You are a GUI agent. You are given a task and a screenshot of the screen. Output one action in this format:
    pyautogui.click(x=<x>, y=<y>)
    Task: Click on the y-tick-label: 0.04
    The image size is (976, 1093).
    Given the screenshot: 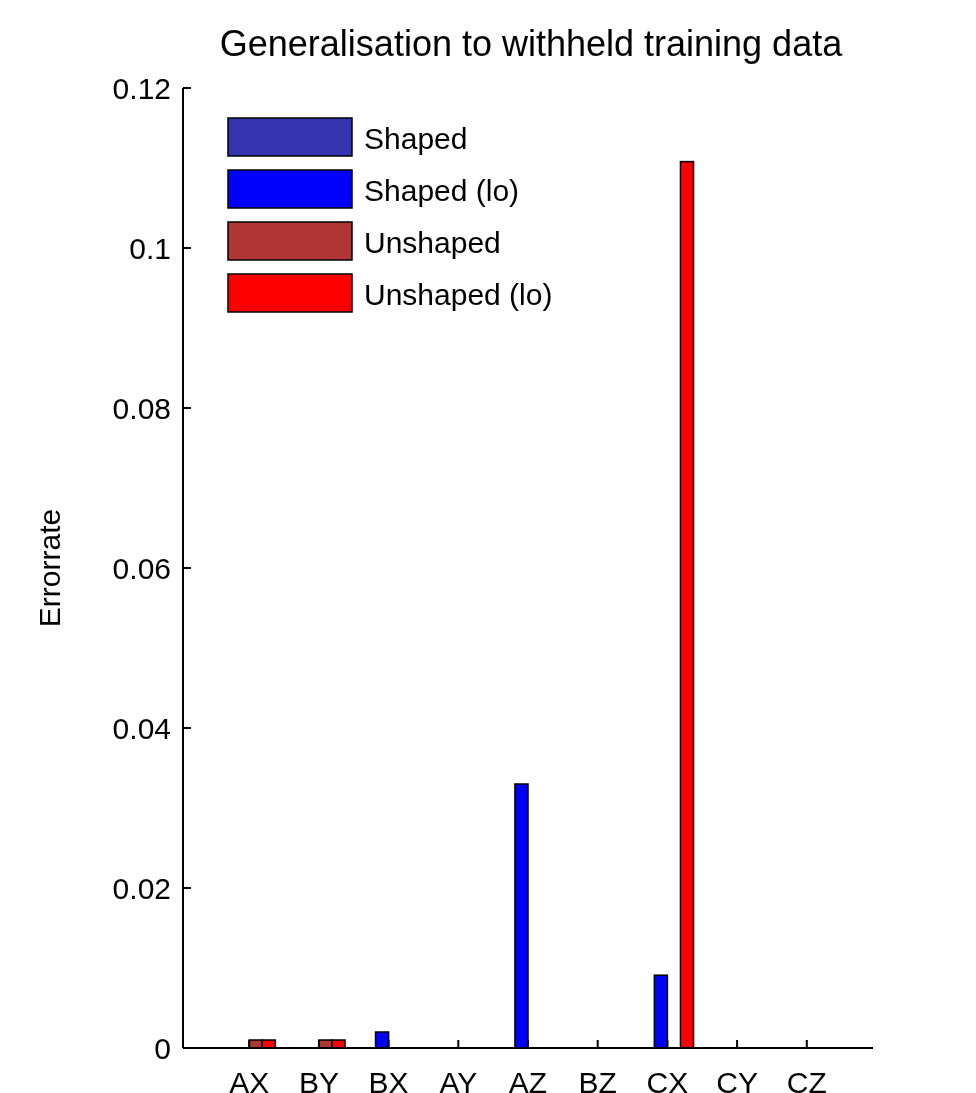 What is the action you would take?
    pyautogui.click(x=141, y=728)
    